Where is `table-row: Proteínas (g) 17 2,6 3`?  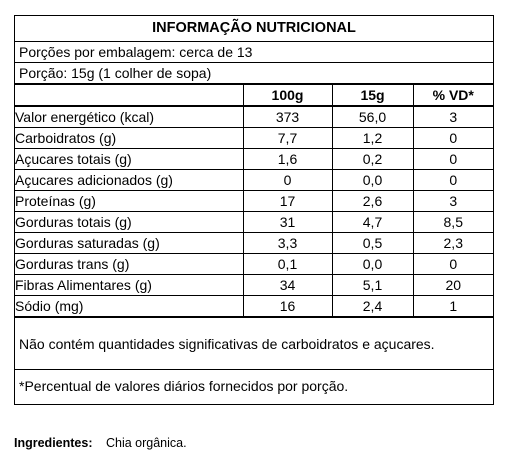 table-row: Proteínas (g) 17 2,6 3 is located at coordinates (254, 201).